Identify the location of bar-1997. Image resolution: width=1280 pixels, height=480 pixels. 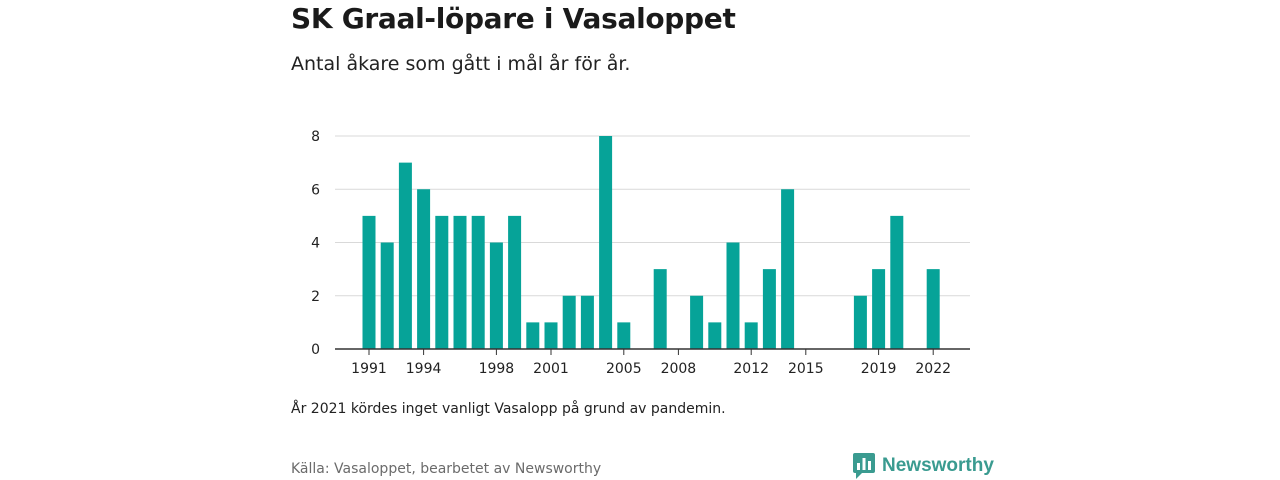
(478, 282).